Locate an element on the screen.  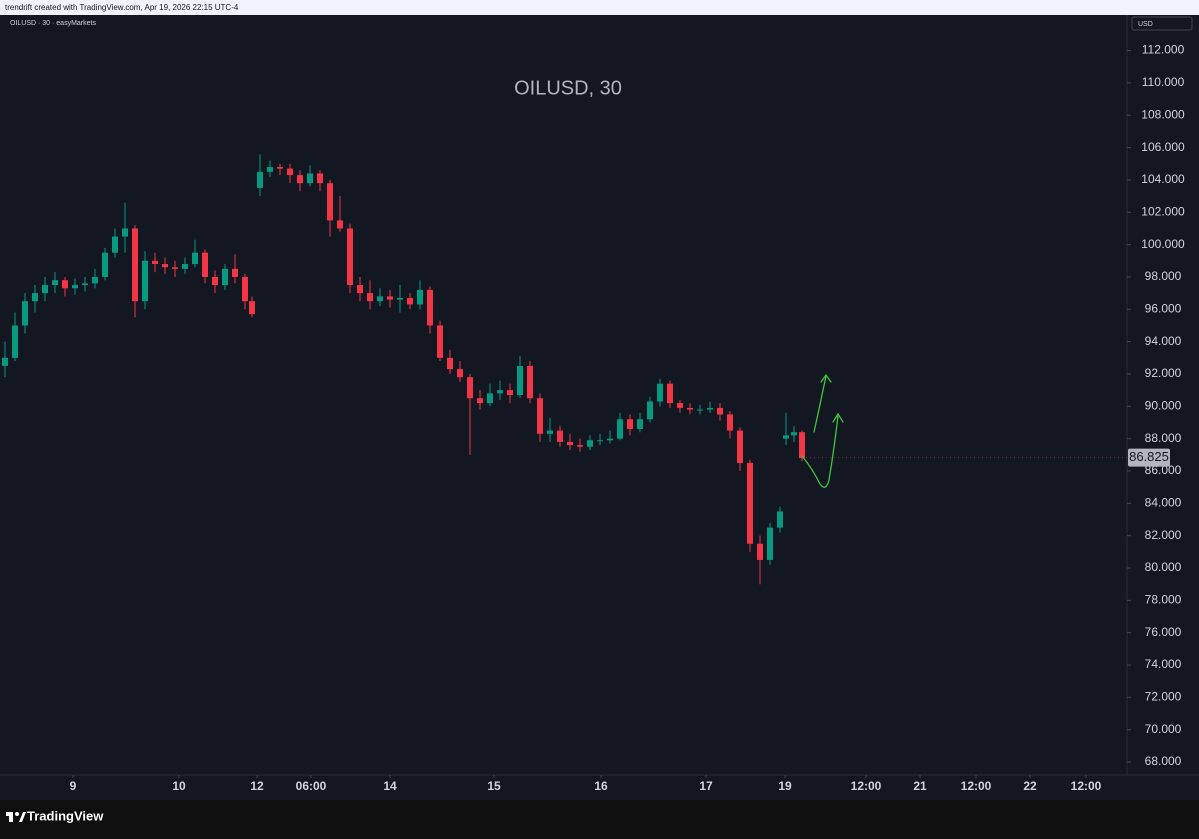
x-tick-label: 19 is located at coordinates (785, 786).